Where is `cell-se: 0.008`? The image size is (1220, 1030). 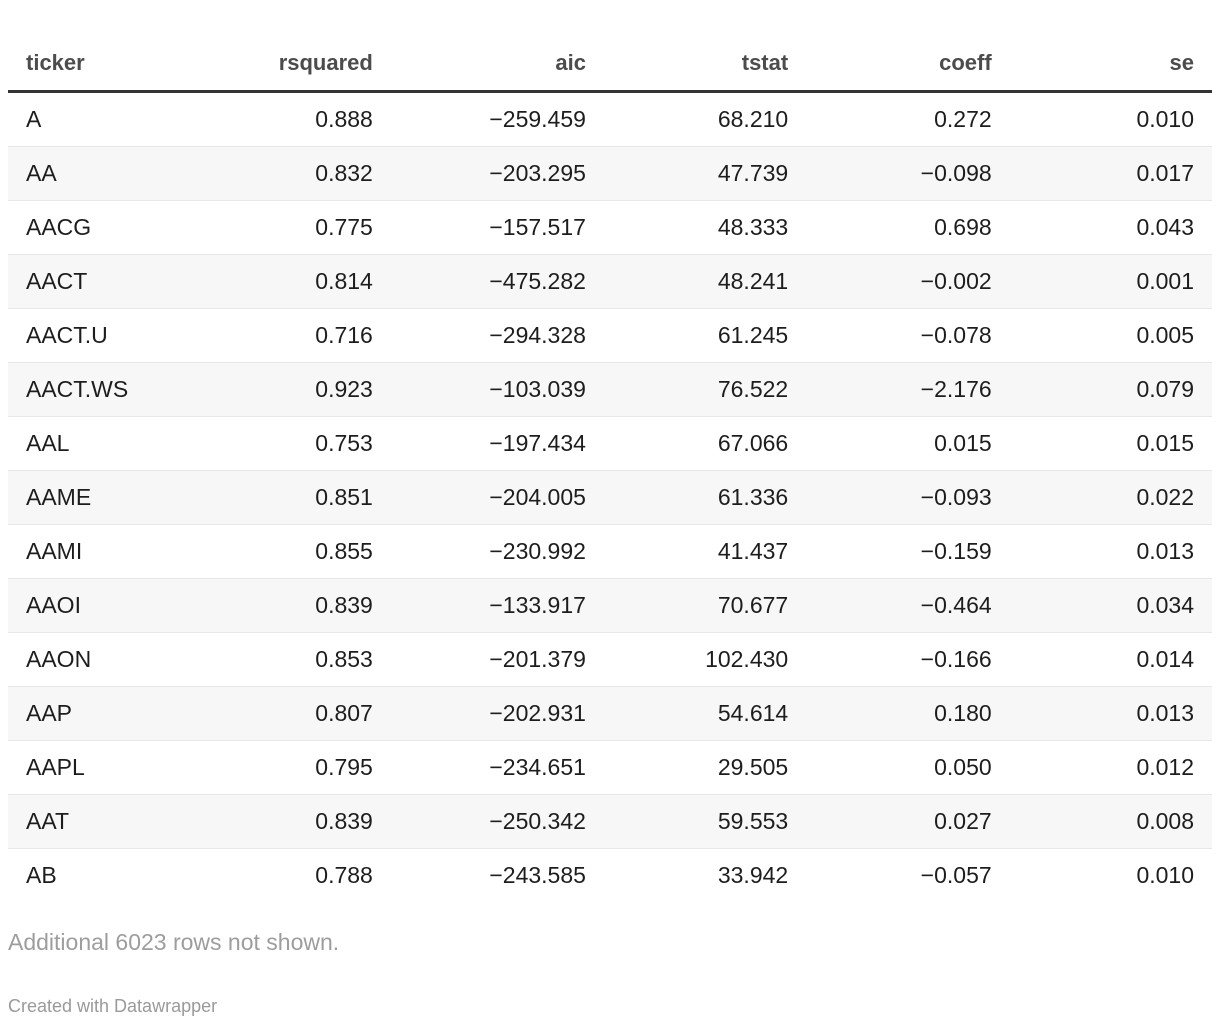 cell-se: 0.008 is located at coordinates (1165, 821).